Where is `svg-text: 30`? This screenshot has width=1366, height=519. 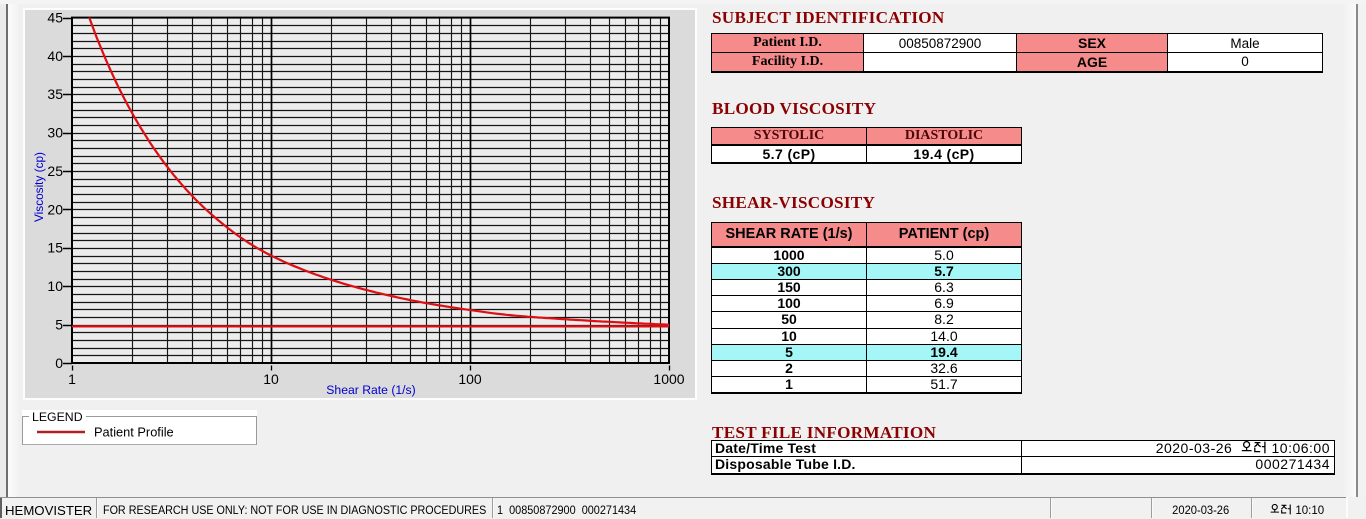
svg-text: 30 is located at coordinates (55, 133).